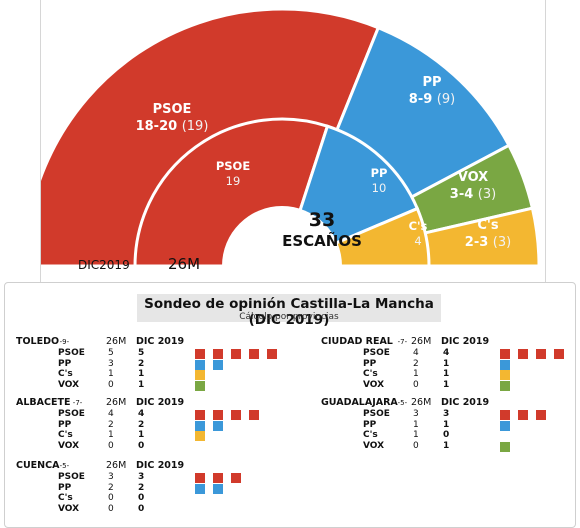 The image size is (580, 528). What do you see at coordinates (111, 374) in the screenshot?
I see `row-26m-toledo: 1` at bounding box center [111, 374].